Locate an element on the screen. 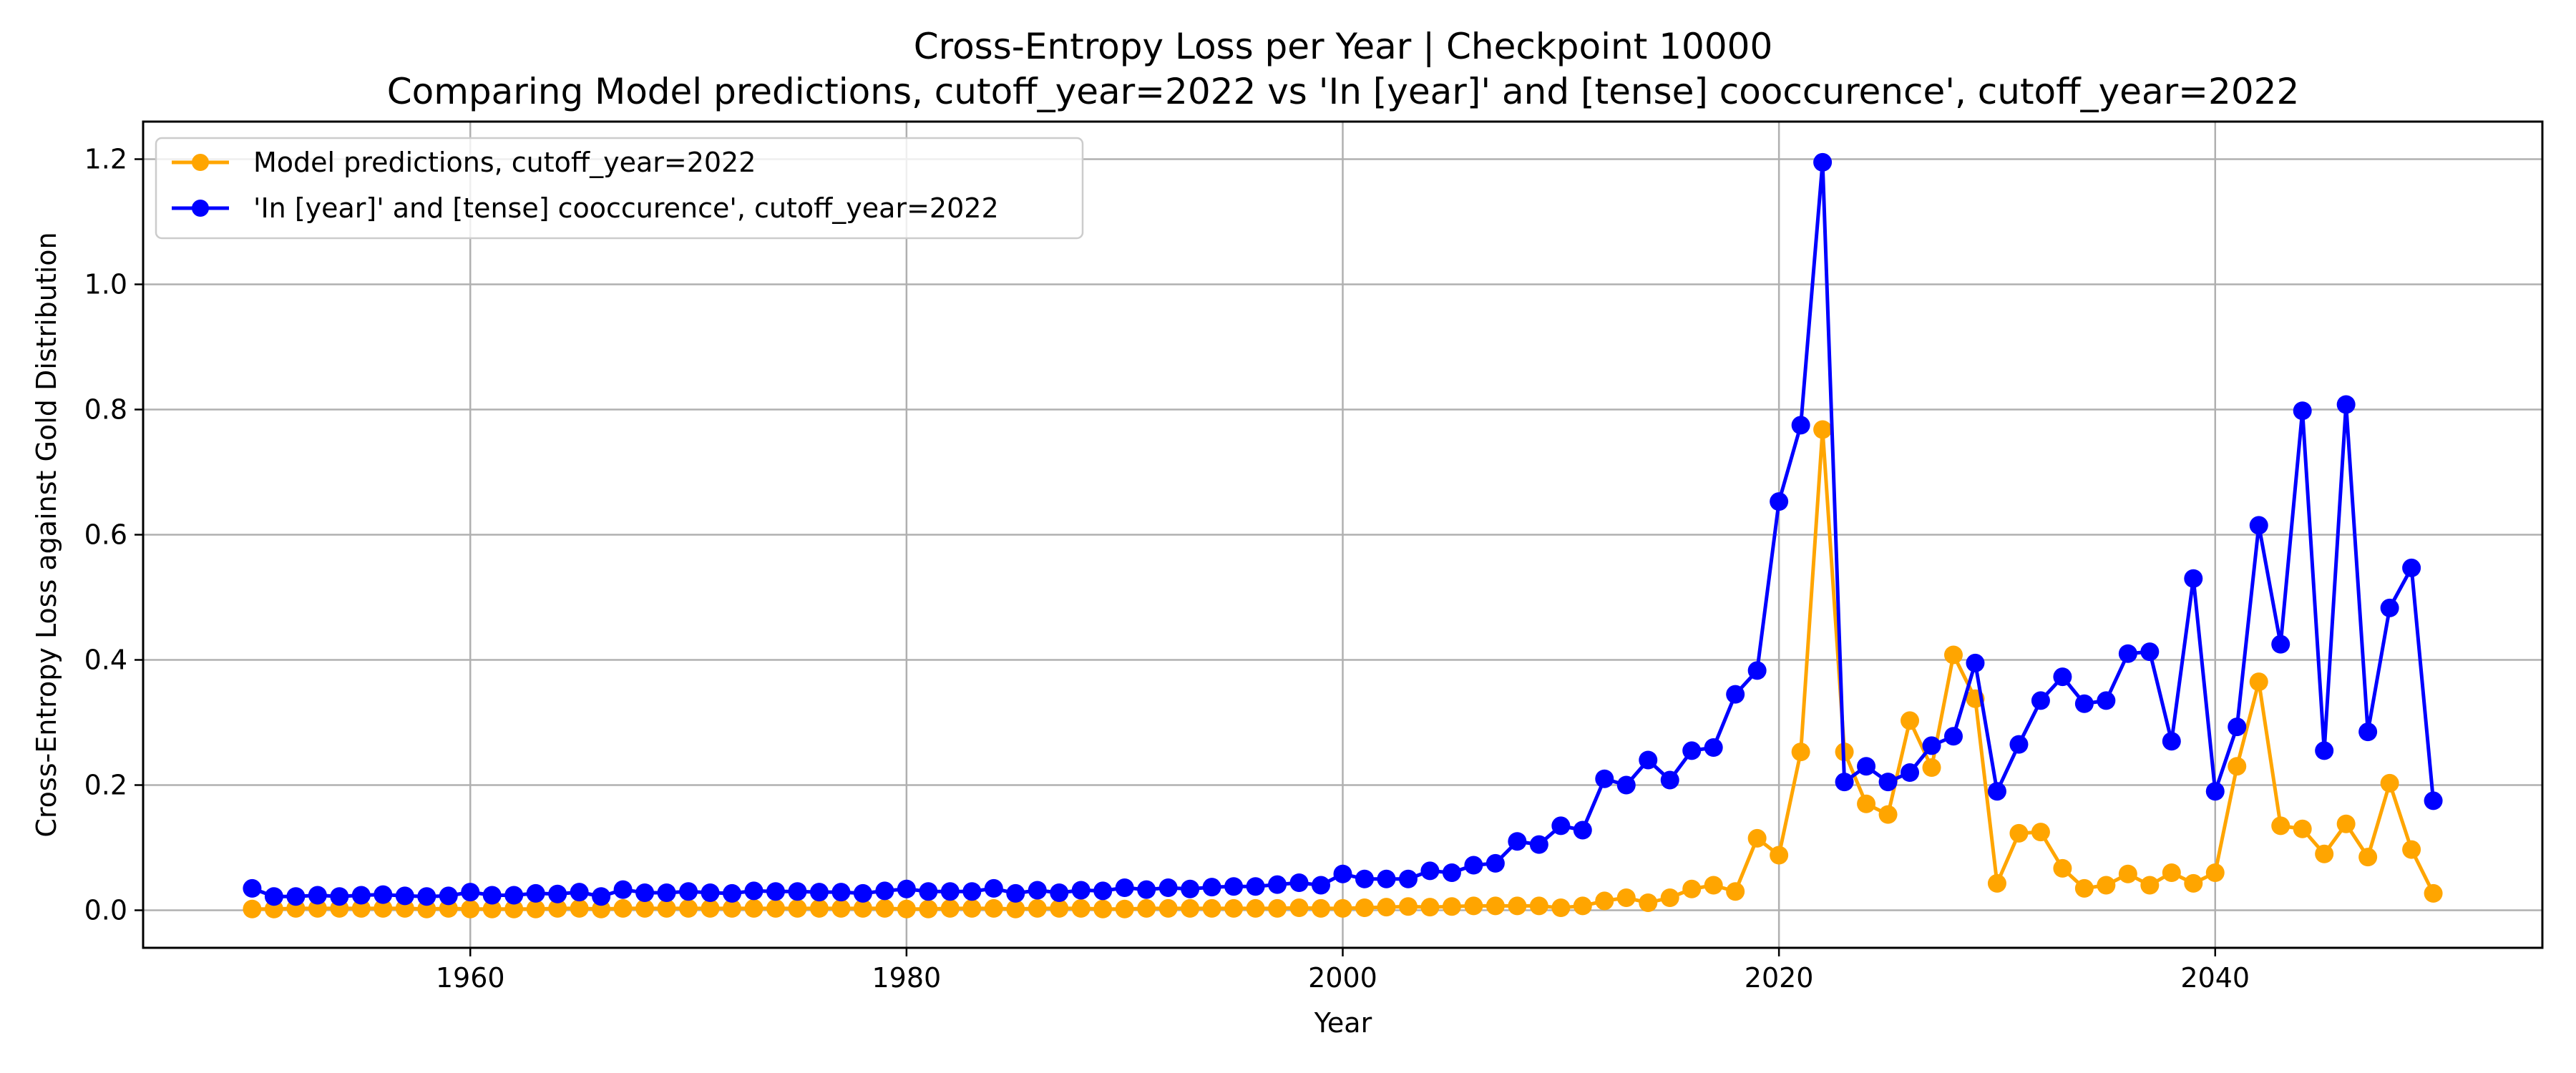 The width and height of the screenshot is (2576, 1073). x-tick-label: 2040 is located at coordinates (2215, 978).